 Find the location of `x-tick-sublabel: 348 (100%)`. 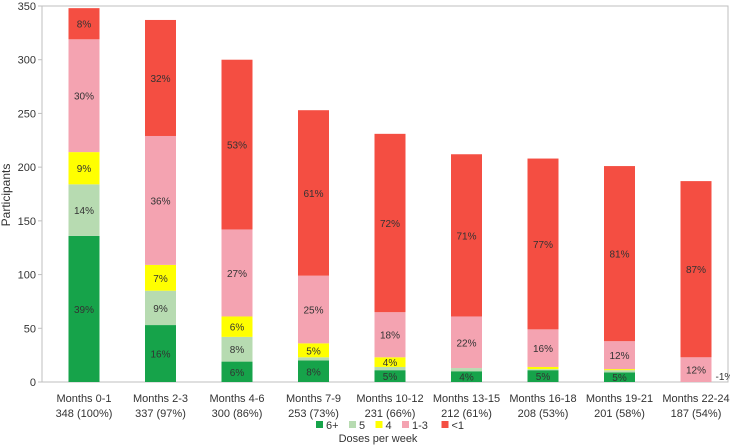

x-tick-sublabel: 348 (100%) is located at coordinates (84, 414).